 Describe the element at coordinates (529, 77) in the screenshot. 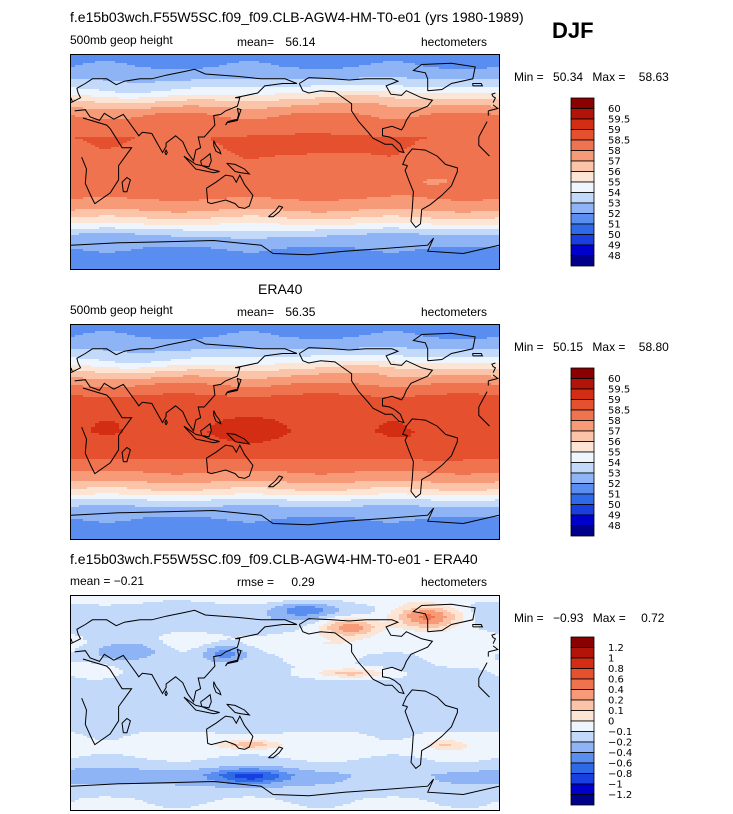

I see `panel-1-min-label: Min =` at that location.